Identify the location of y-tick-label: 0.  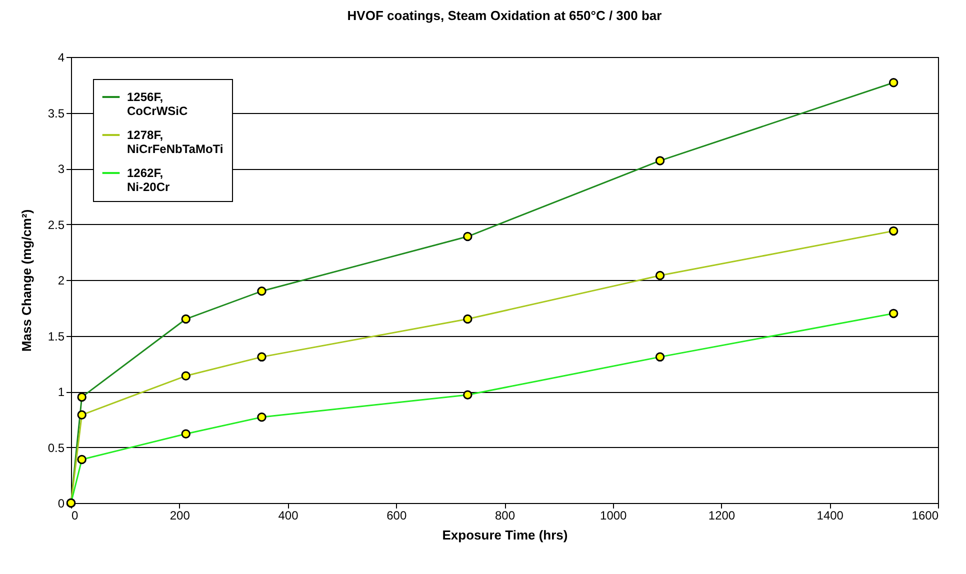
(61, 503).